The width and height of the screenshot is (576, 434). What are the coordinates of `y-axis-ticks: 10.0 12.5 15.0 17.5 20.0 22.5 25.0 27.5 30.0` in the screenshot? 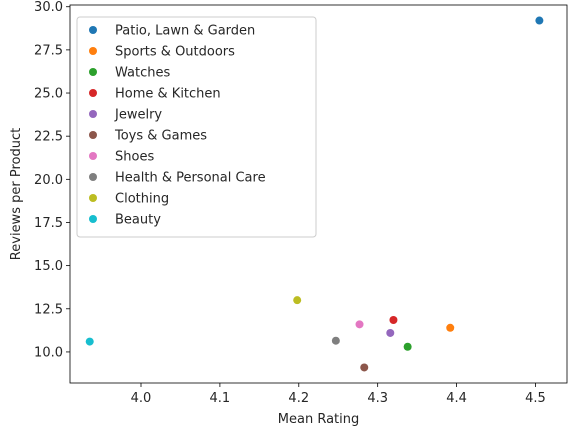 It's located at (52, 180).